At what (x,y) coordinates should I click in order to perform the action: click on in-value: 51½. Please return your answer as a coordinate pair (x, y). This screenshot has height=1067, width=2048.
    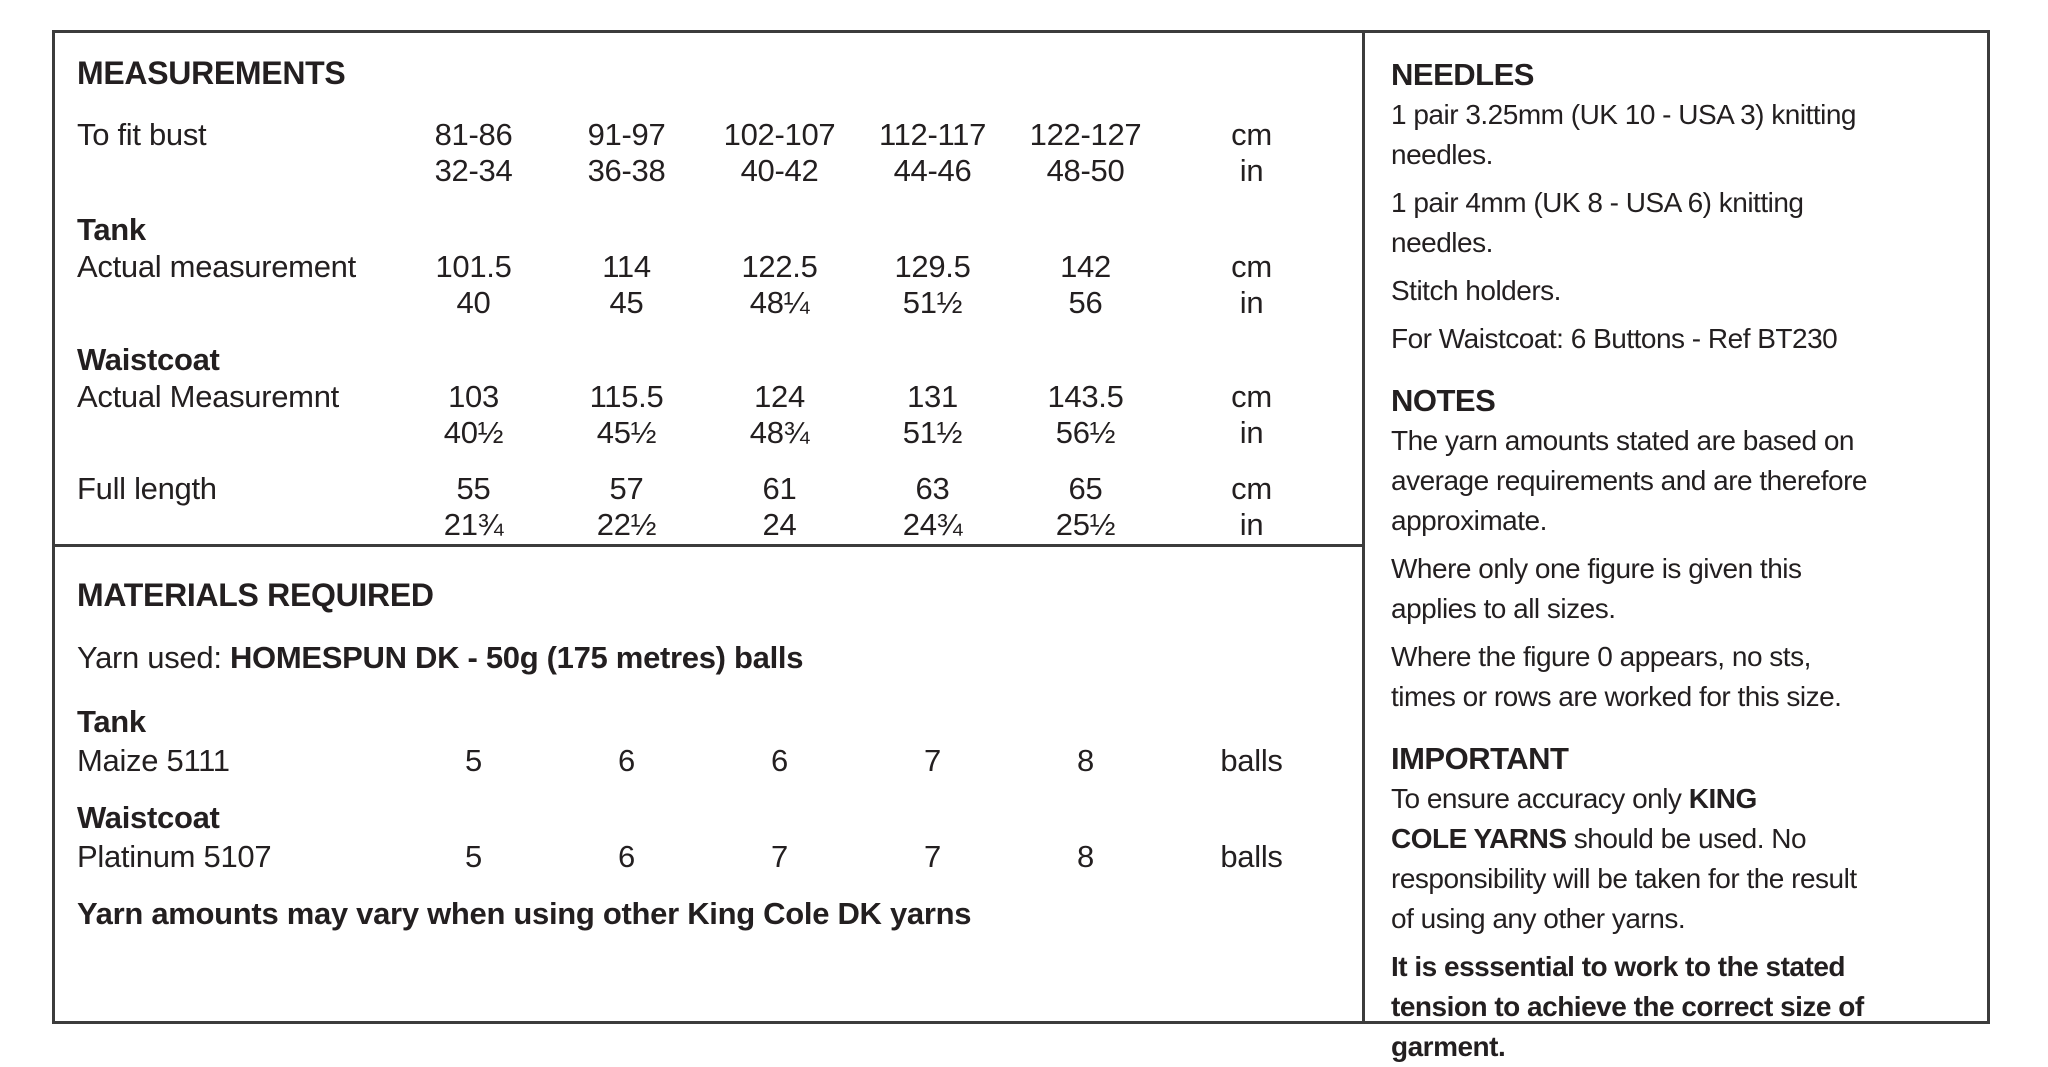
    Looking at the image, I should click on (932, 432).